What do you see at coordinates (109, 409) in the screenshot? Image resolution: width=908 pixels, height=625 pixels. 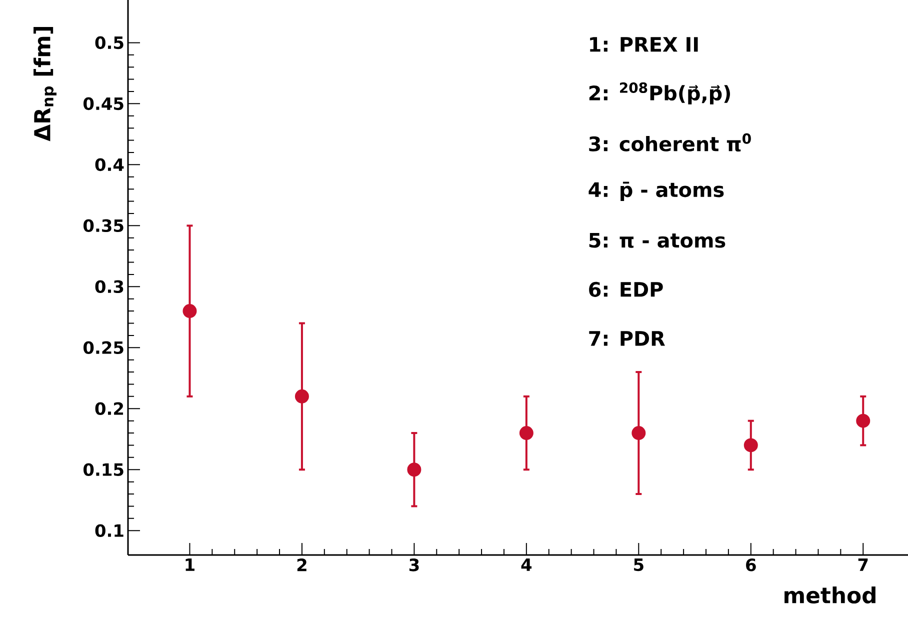 I see `y-tick-label: 0.2` at bounding box center [109, 409].